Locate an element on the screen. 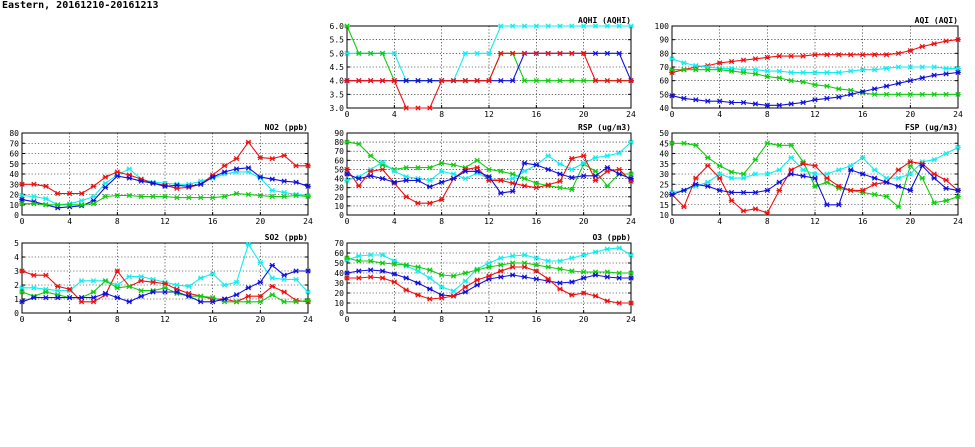 The width and height of the screenshot is (975, 447). x-tick-label: 12 is located at coordinates (165, 319).